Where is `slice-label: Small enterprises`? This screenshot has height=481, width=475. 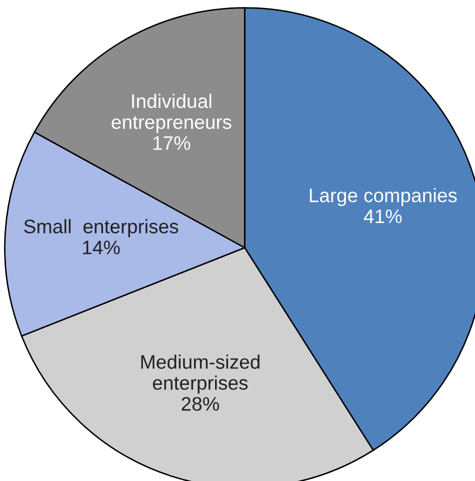
slice-label: Small enterprises is located at coordinates (101, 228).